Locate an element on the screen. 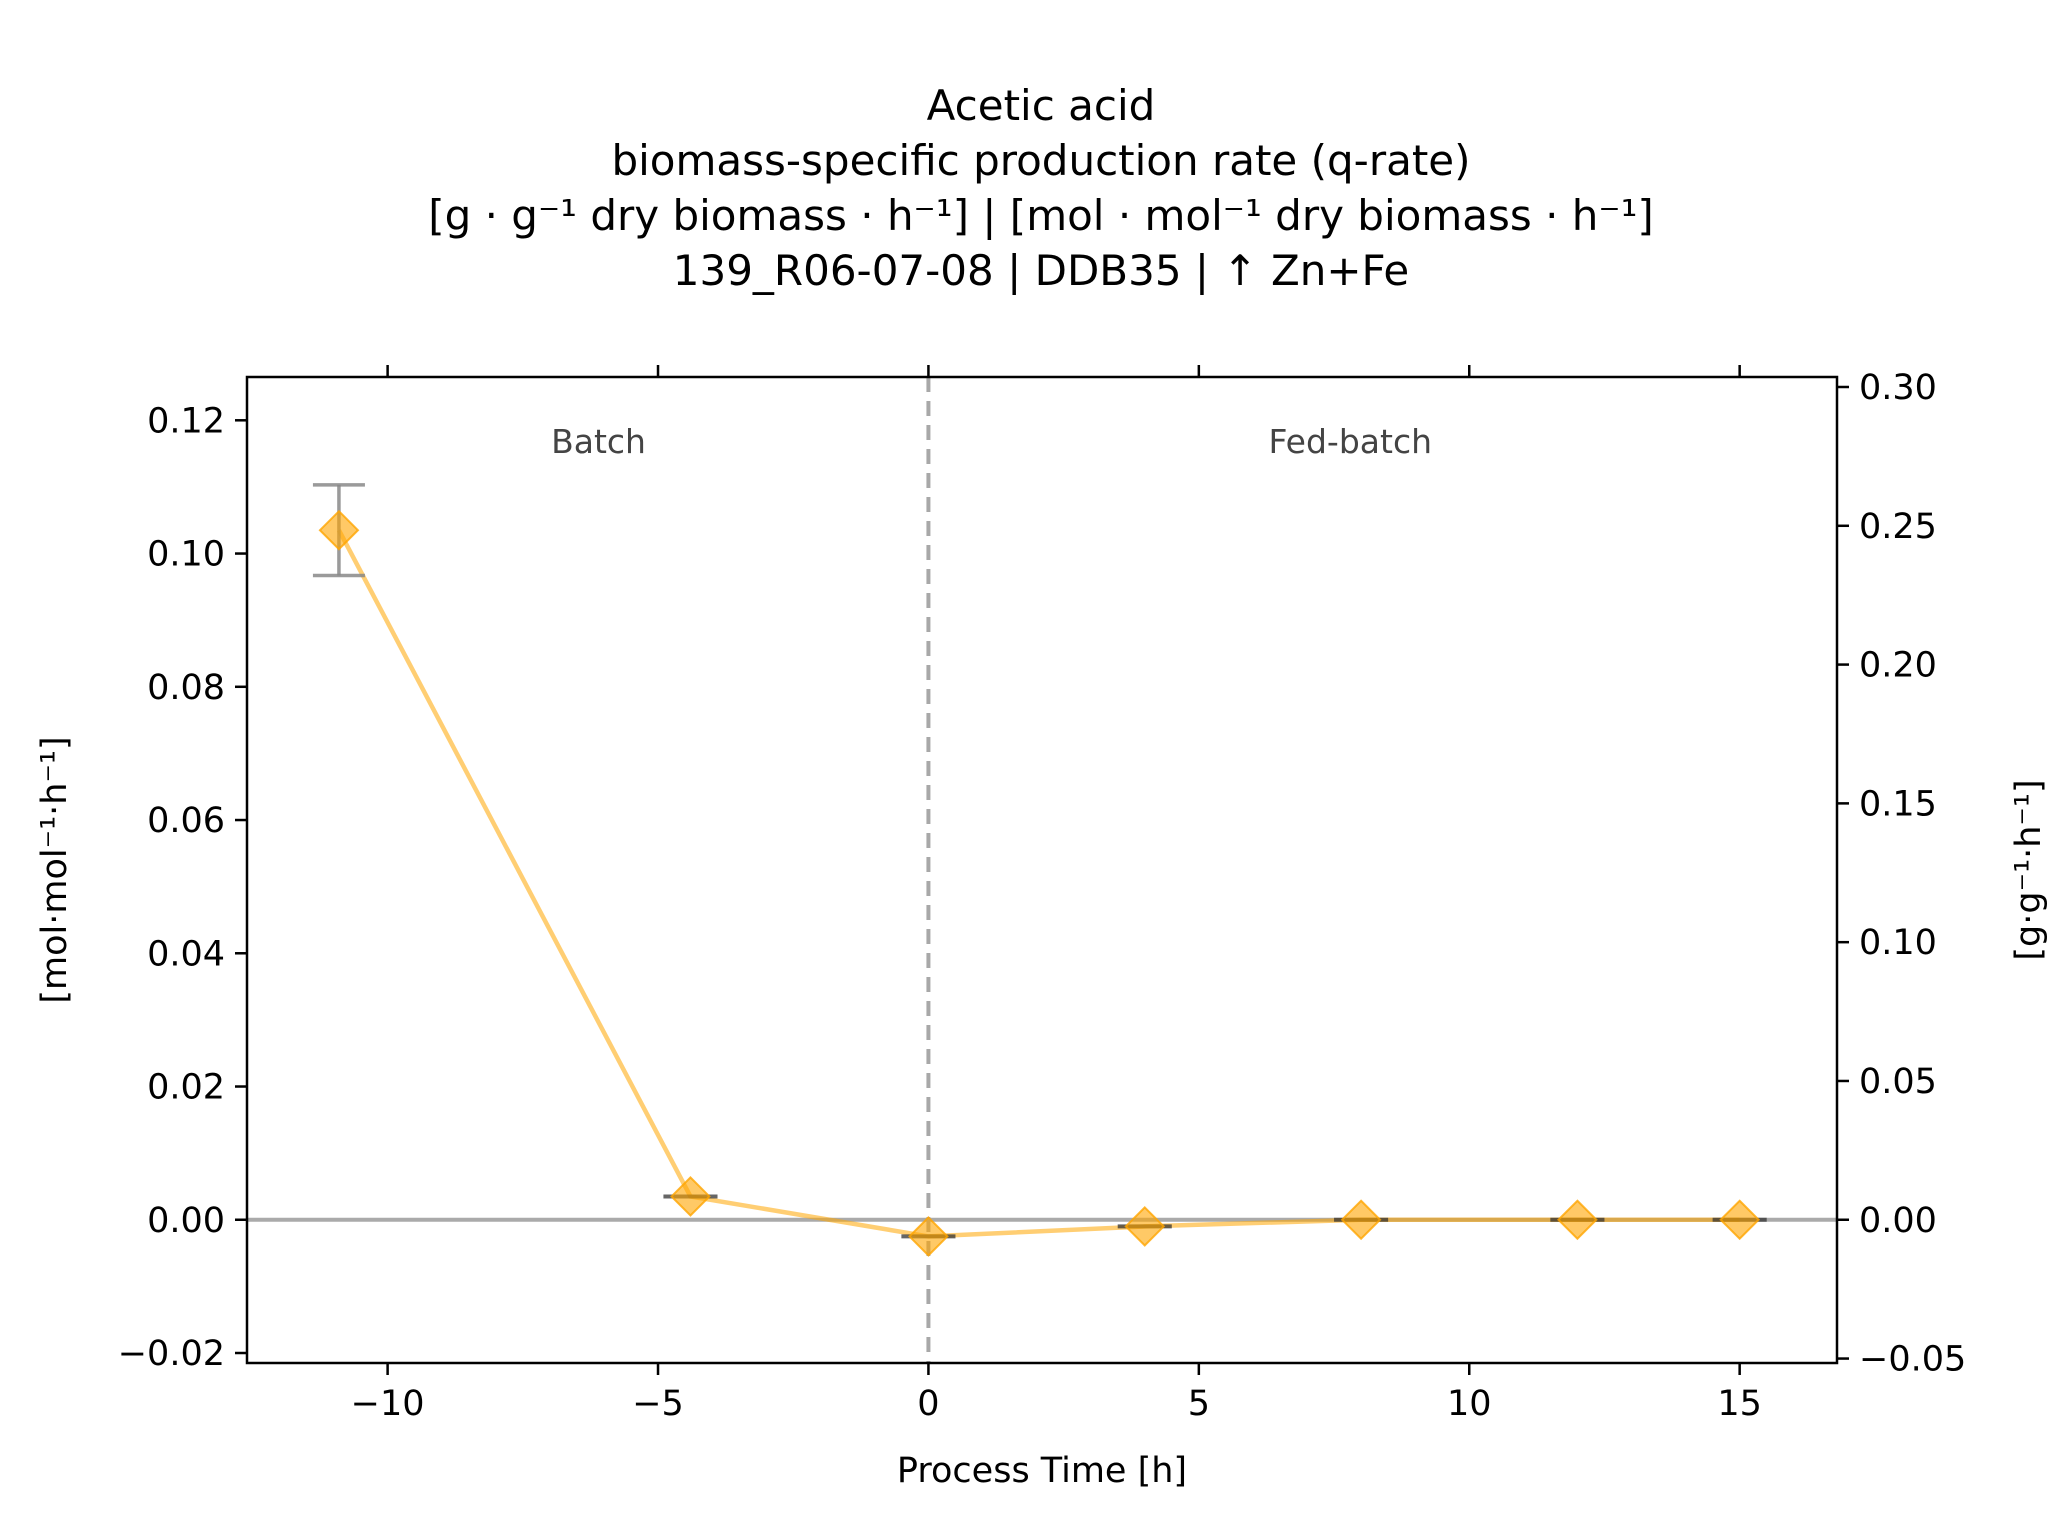 Image resolution: width=2071 pixels, height=1516 pixels. phase-label: Fed-batch is located at coordinates (1351, 441).